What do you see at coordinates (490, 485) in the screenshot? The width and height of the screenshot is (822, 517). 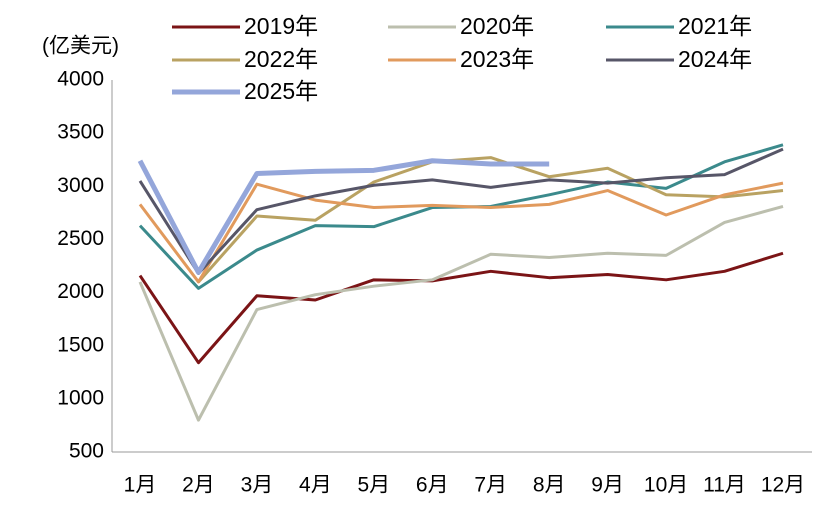 I see `x-tick-label: 7月` at bounding box center [490, 485].